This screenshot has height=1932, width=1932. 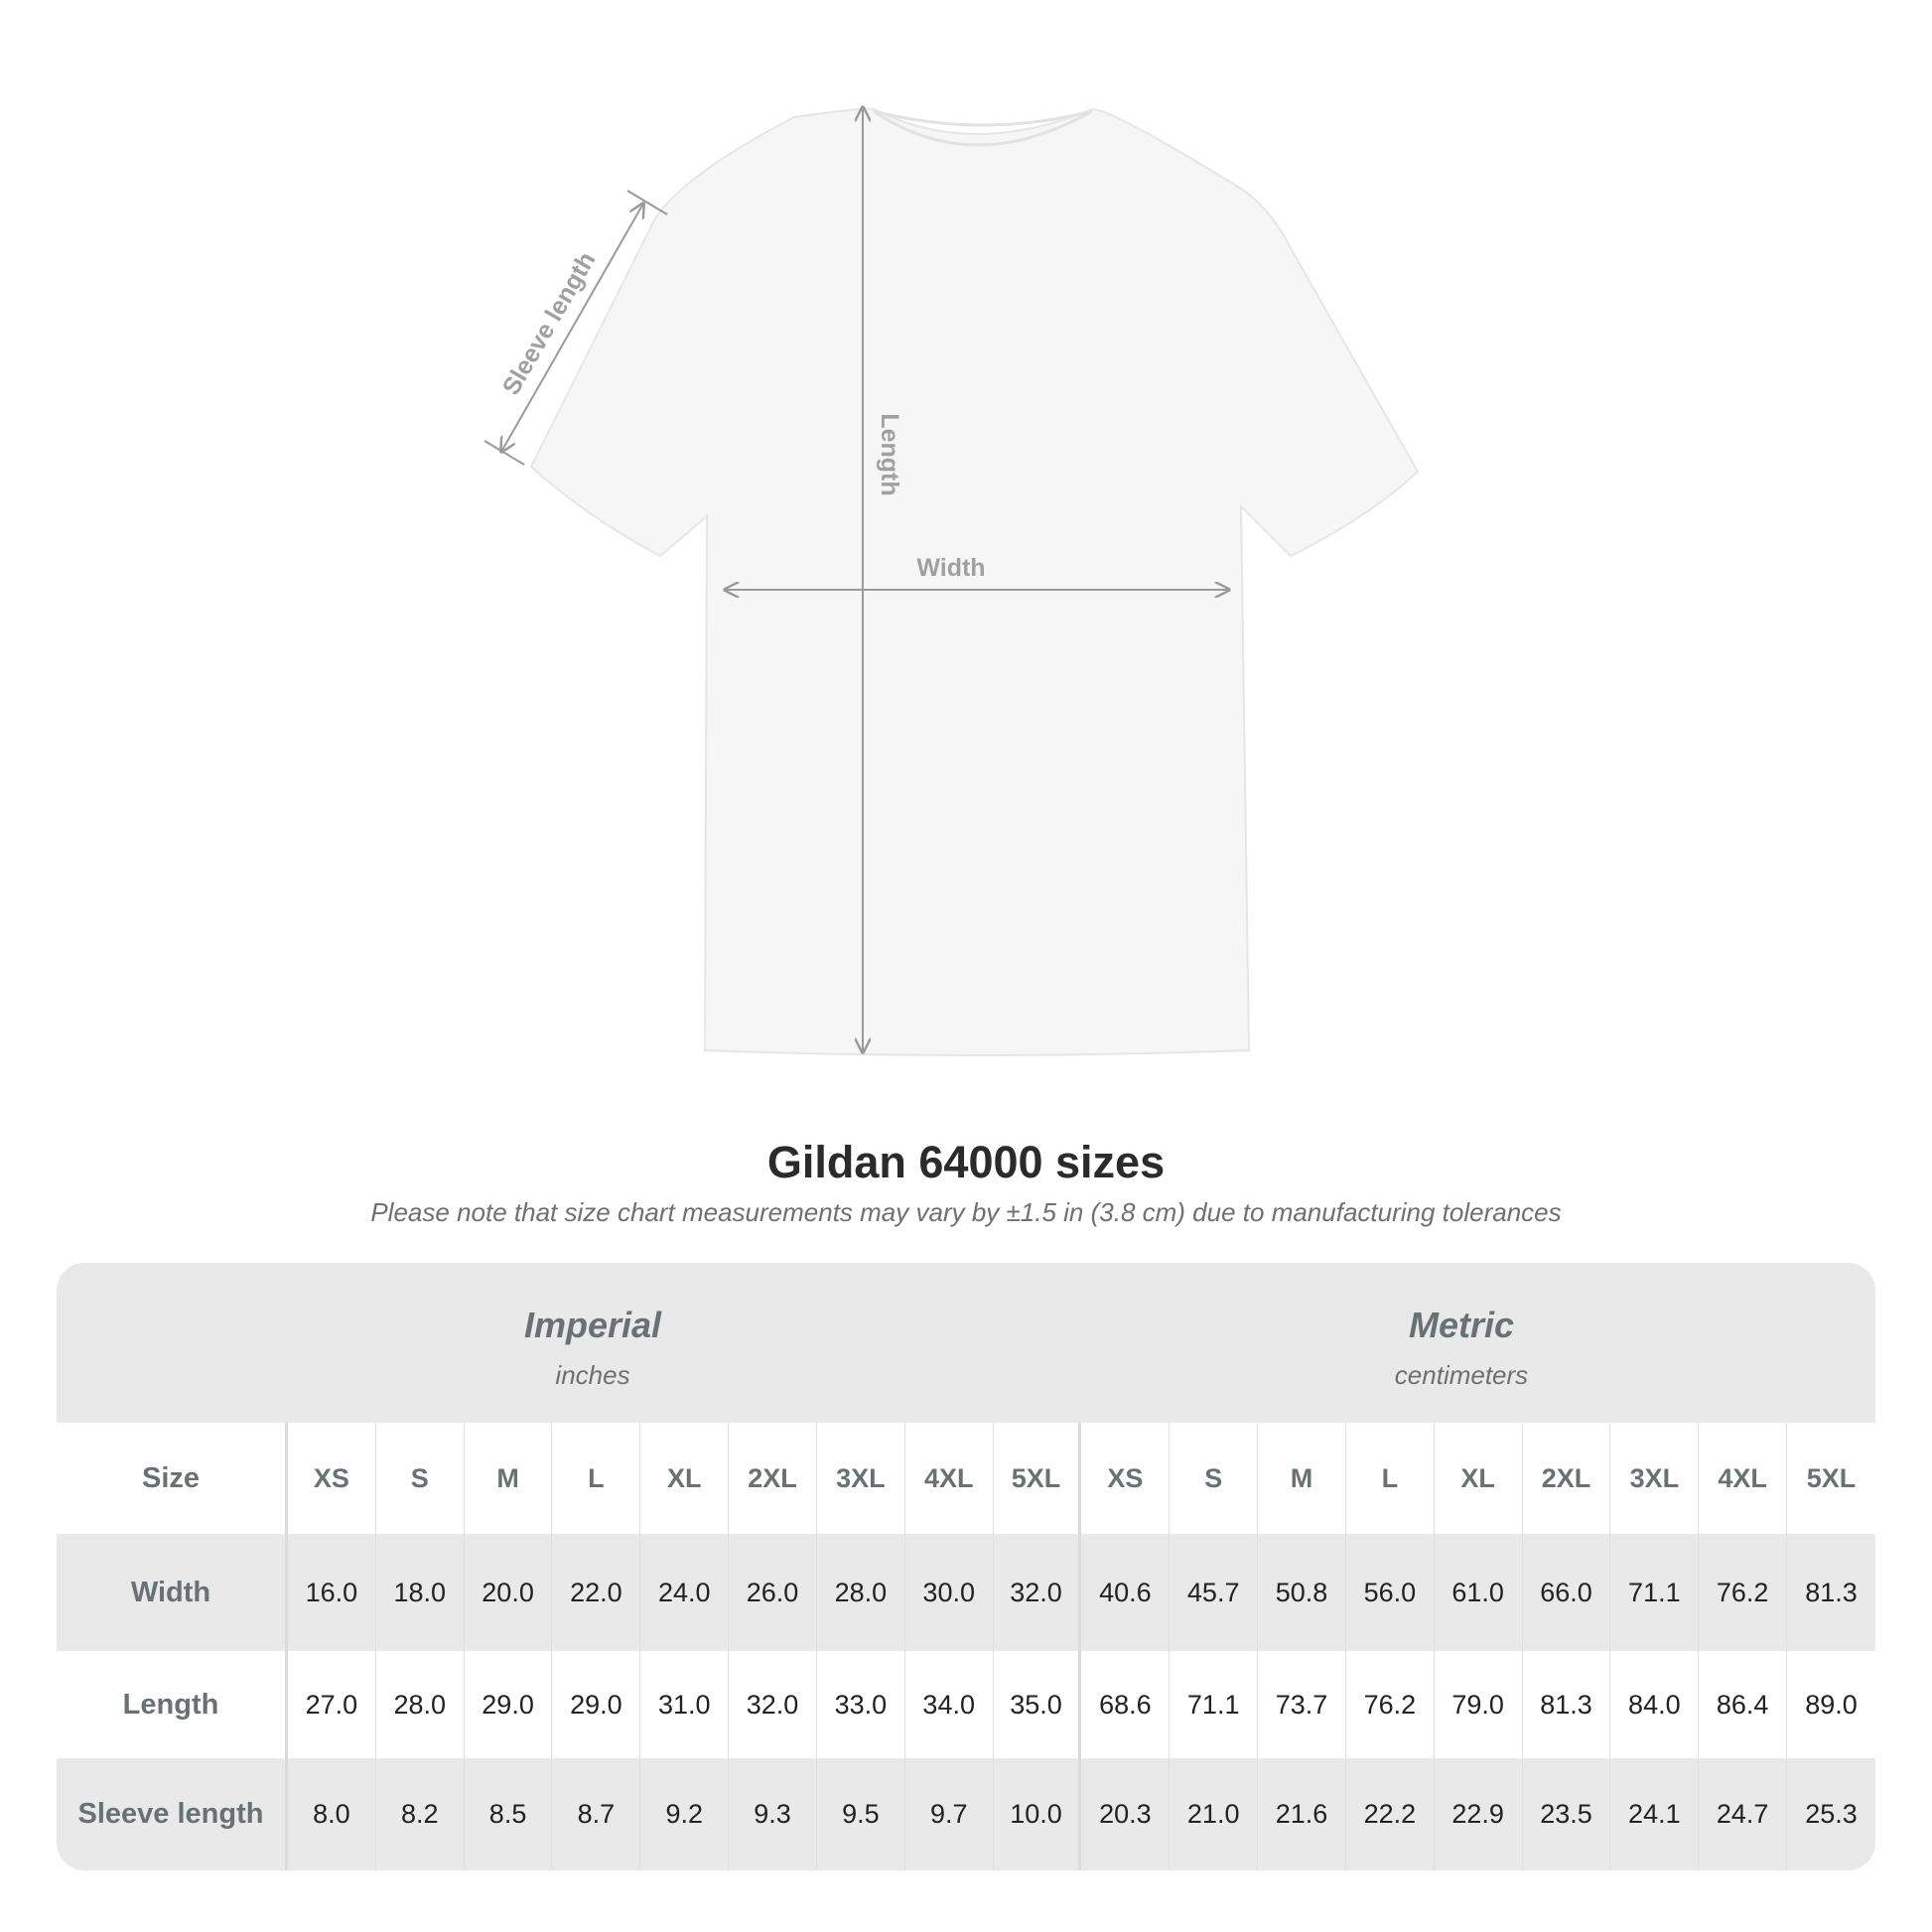 What do you see at coordinates (332, 1592) in the screenshot?
I see `value-cell: 16.0` at bounding box center [332, 1592].